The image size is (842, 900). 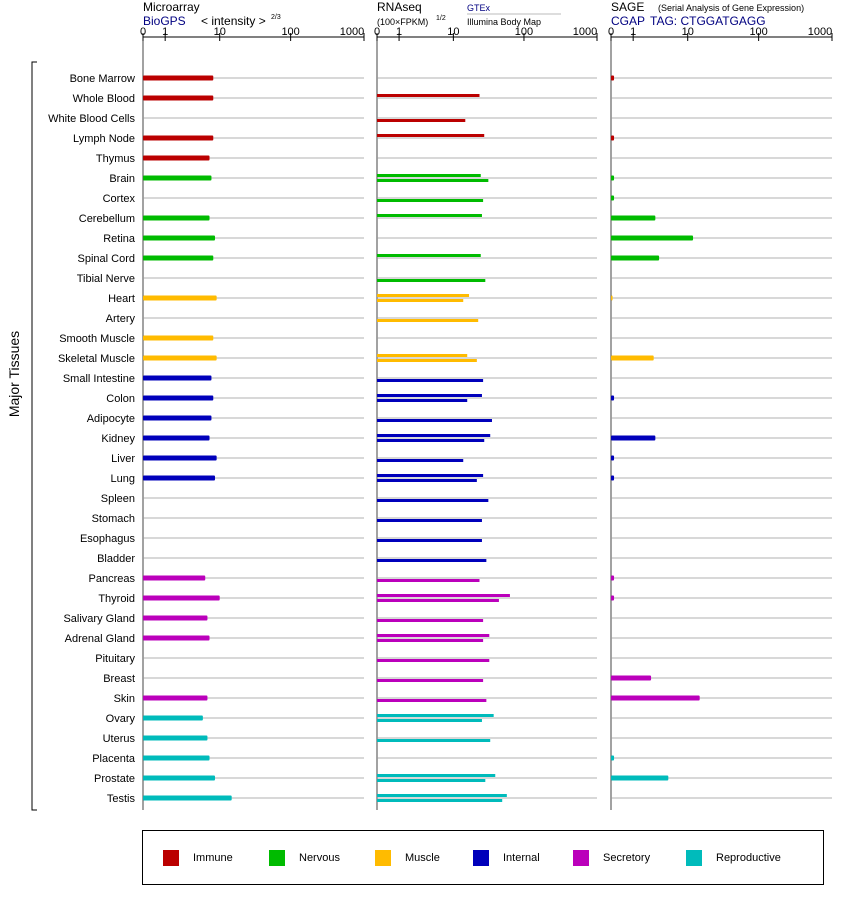 What do you see at coordinates (124, 699) in the screenshot?
I see `tissue-label: Skin` at bounding box center [124, 699].